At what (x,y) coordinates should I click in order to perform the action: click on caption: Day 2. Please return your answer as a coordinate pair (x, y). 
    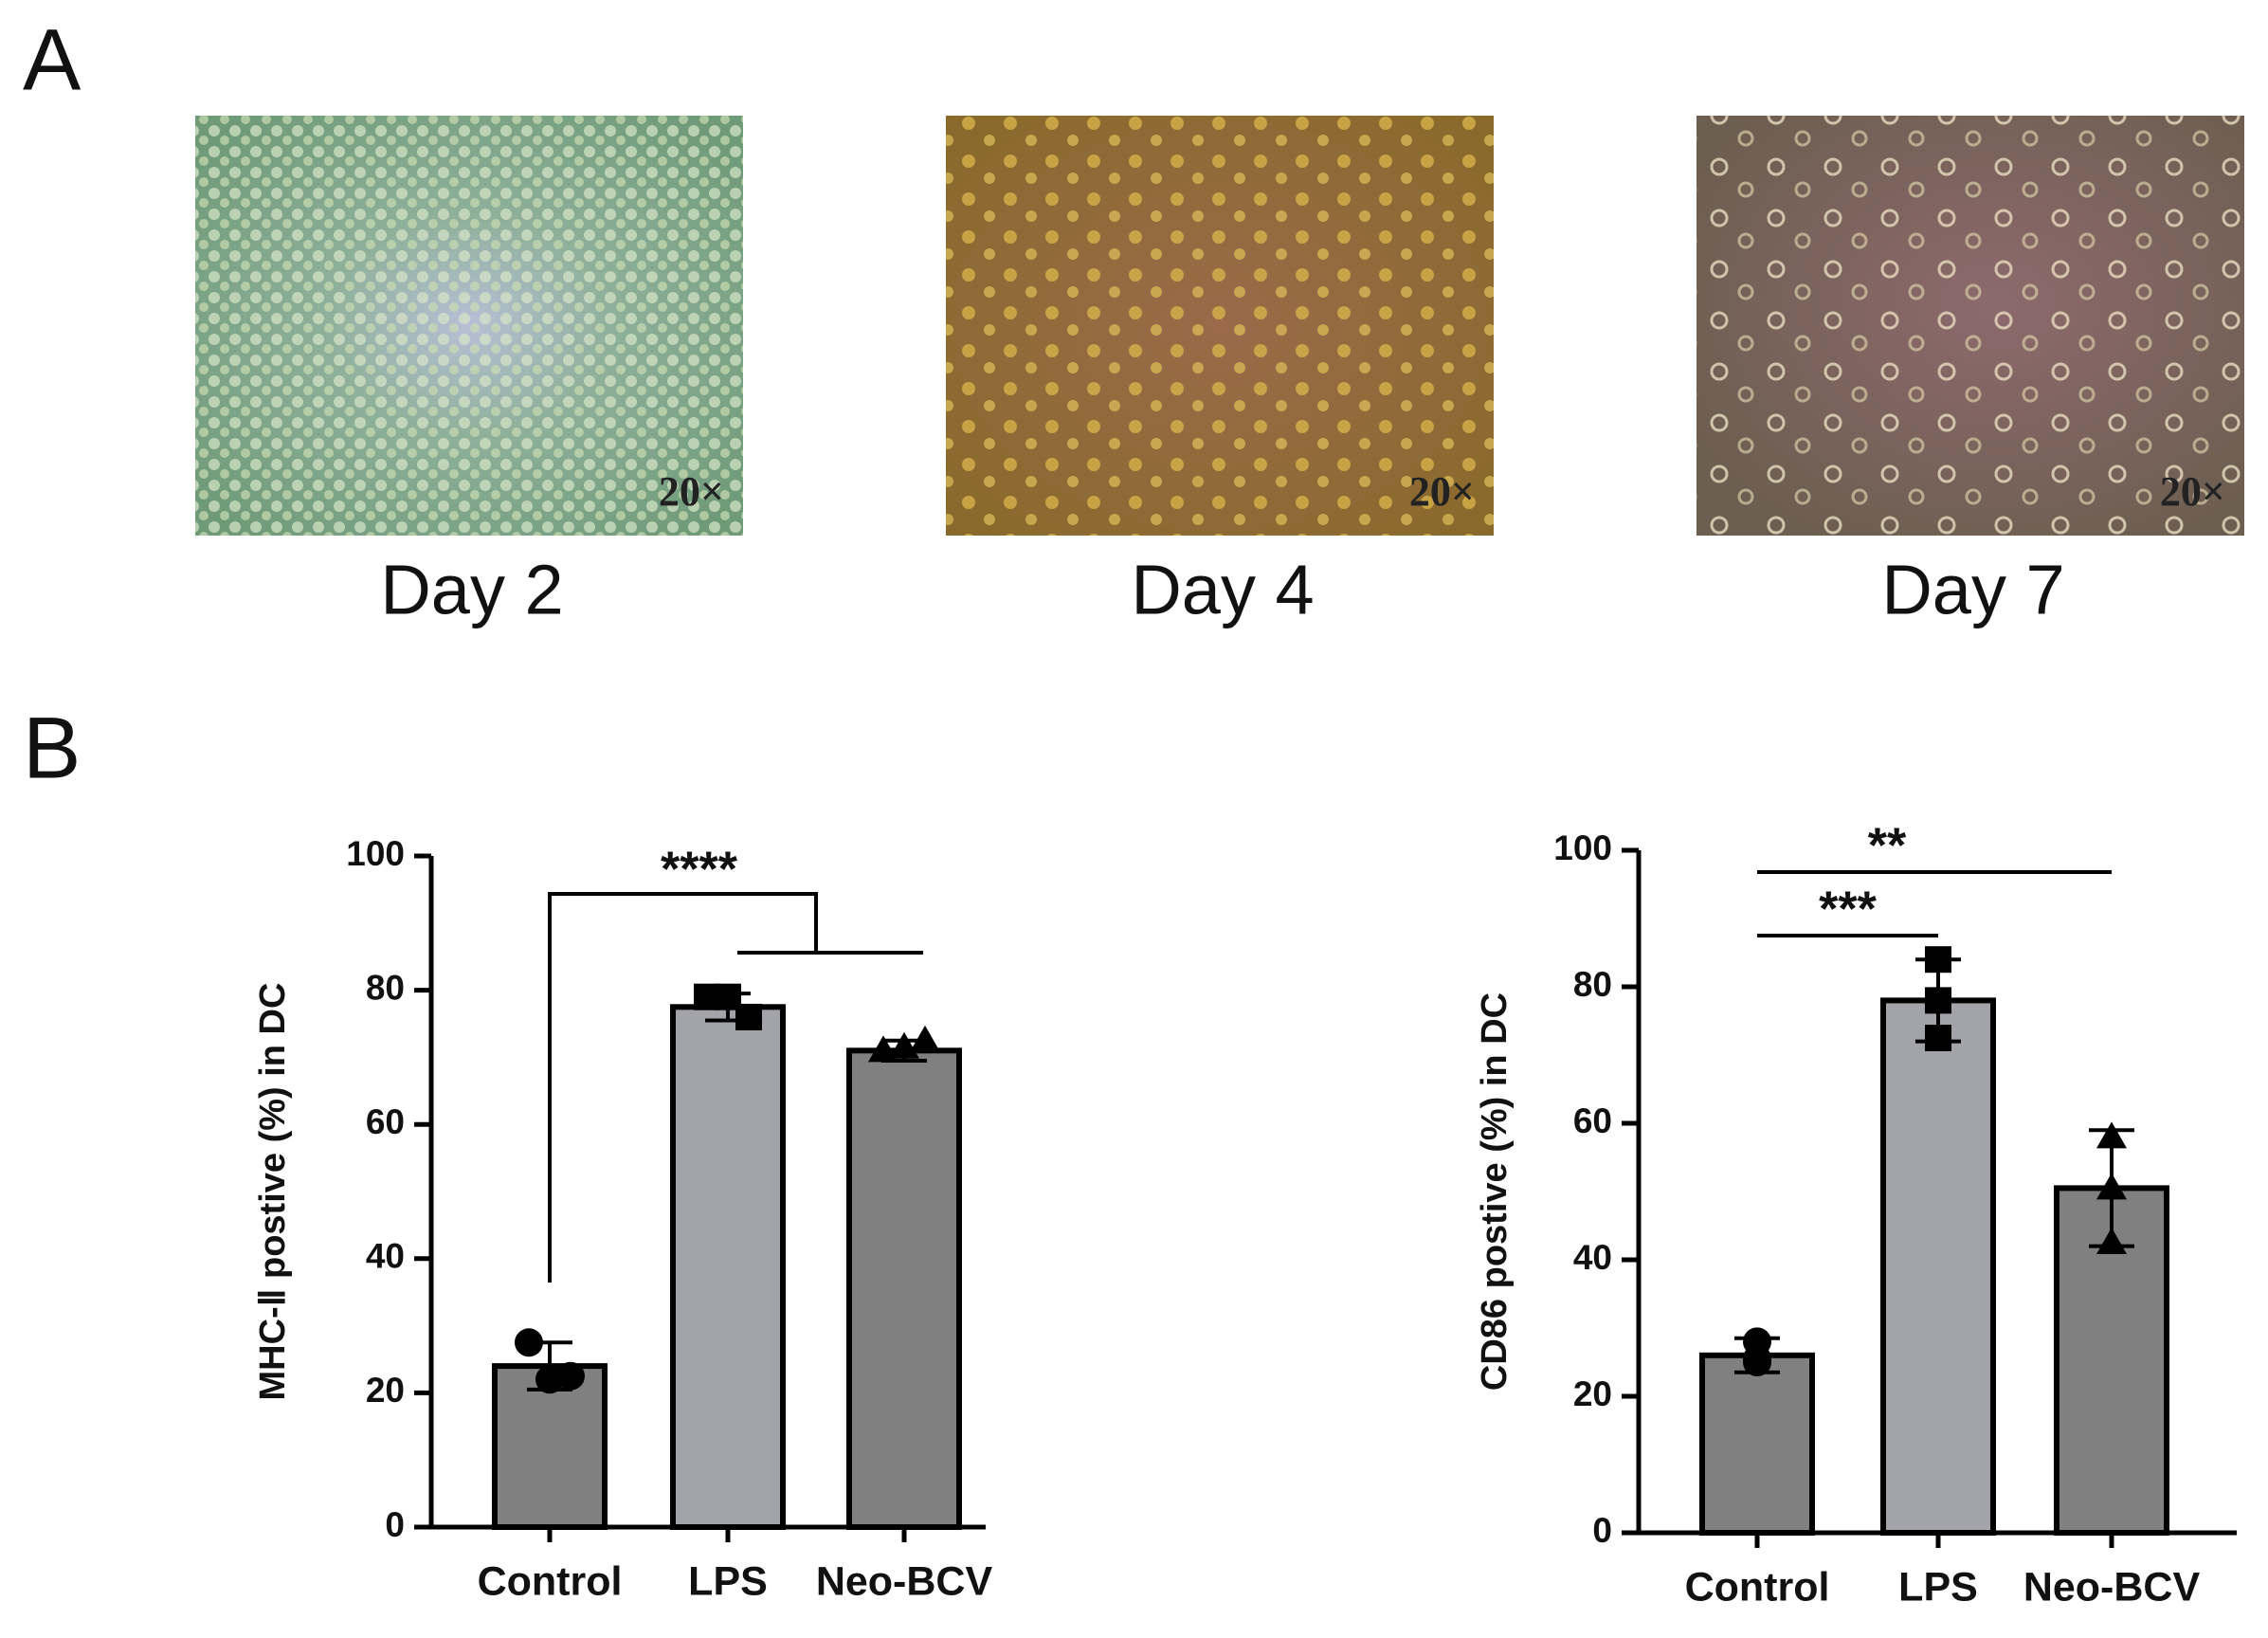
    Looking at the image, I should click on (471, 590).